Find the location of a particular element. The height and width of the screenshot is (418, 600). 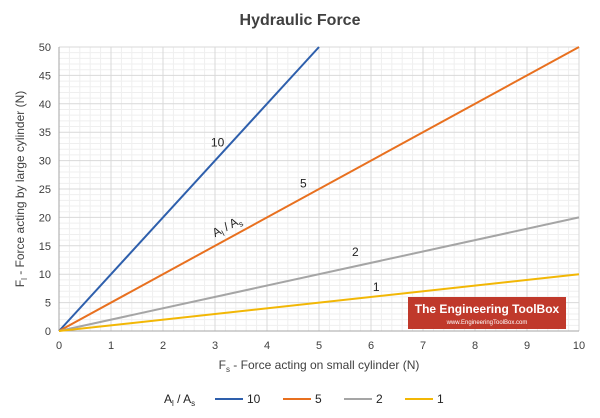

legend-label-10: 10 is located at coordinates (254, 399).